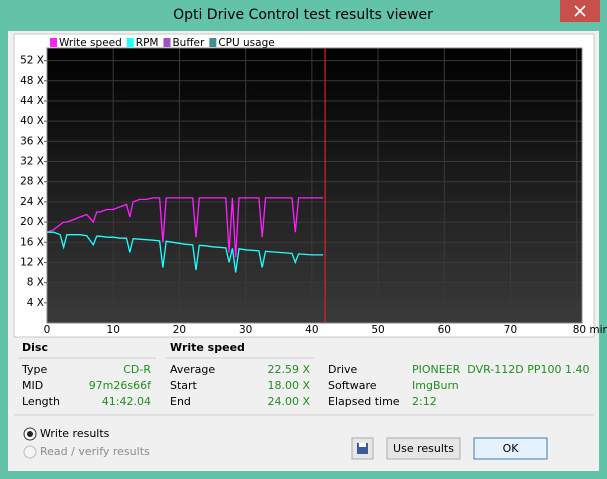 The image size is (607, 479). What do you see at coordinates (147, 43) in the screenshot?
I see `legend-label: RPM` at bounding box center [147, 43].